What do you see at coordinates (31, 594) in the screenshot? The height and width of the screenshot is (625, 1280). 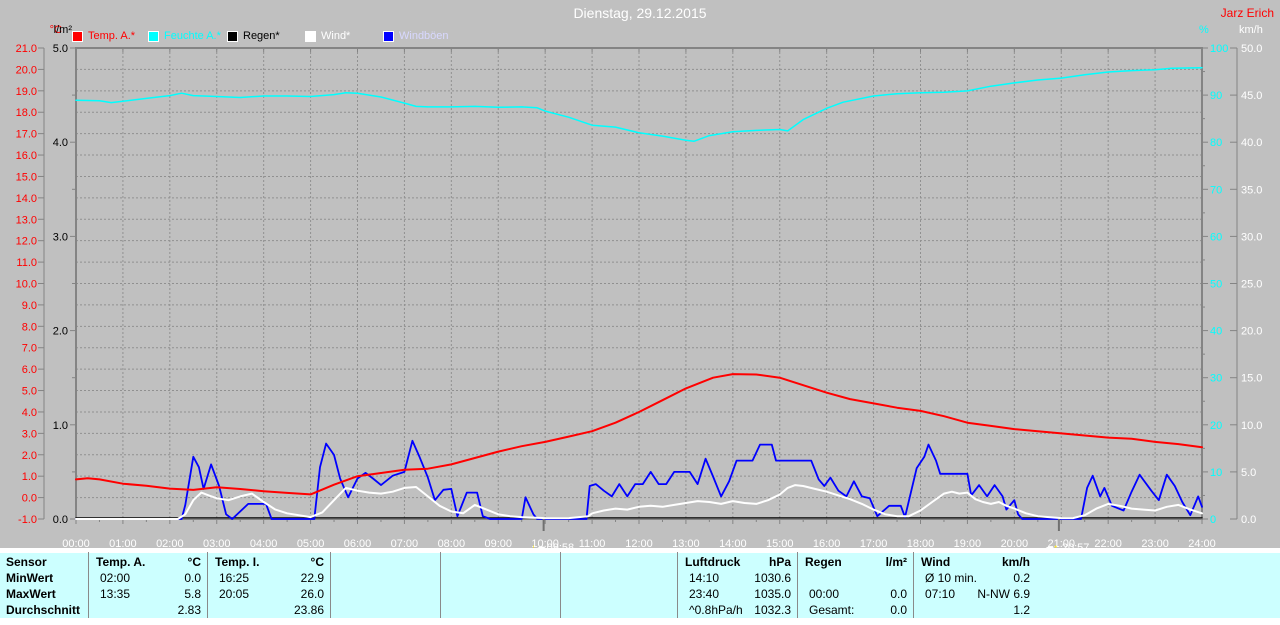 I see `table-row-label: MaxWert` at bounding box center [31, 594].